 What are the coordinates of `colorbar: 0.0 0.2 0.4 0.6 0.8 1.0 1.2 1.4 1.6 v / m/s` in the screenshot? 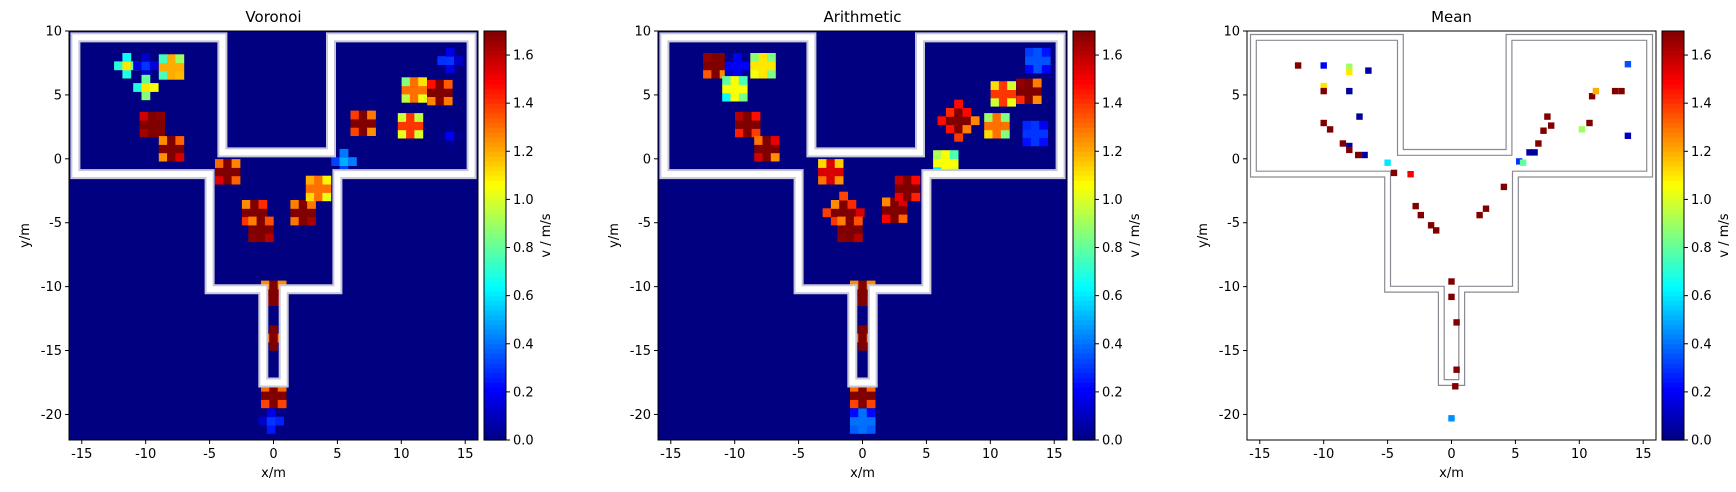 It's located at (1107, 239).